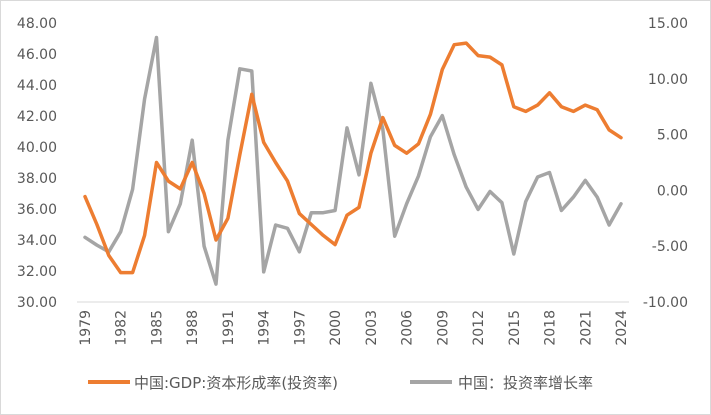 The height and width of the screenshot is (415, 711). Describe the element at coordinates (236, 383) in the screenshot. I see `legend-label-investment-rate: 中国:GDP:资本形成率(投资率)` at that location.